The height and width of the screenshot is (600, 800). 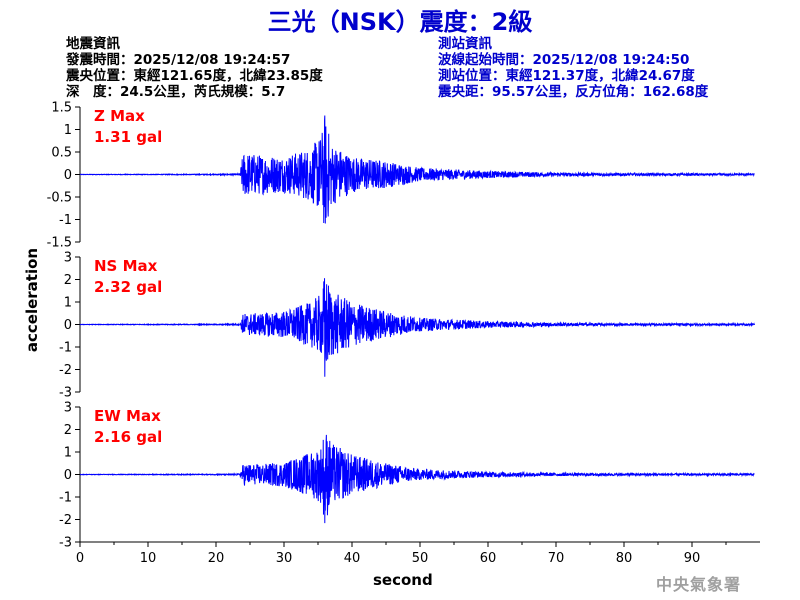 What do you see at coordinates (403, 580) in the screenshot?
I see `x-axis-label: second` at bounding box center [403, 580].